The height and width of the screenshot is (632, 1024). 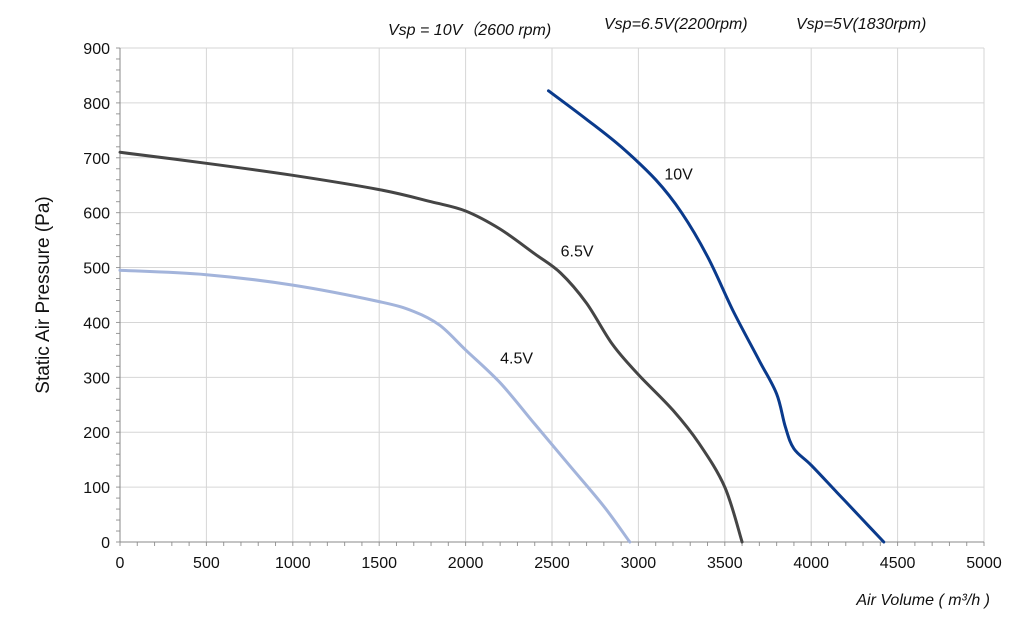 I want to click on y-tick-label-9: 900, so click(x=96, y=49).